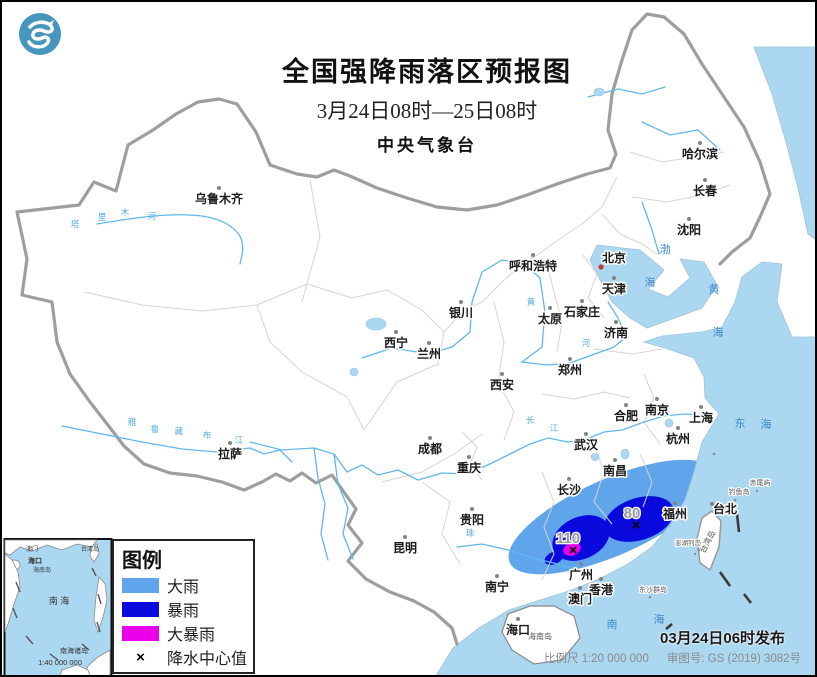 This screenshot has height=677, width=817. I want to click on river-name-char: 里, so click(102, 217).